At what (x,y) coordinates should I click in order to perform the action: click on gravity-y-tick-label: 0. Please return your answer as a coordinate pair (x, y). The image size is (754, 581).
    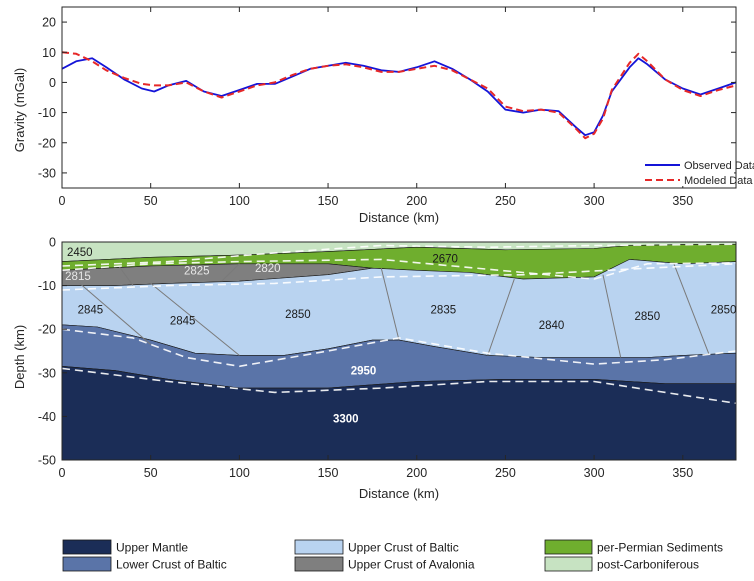
    Looking at the image, I should click on (52, 83).